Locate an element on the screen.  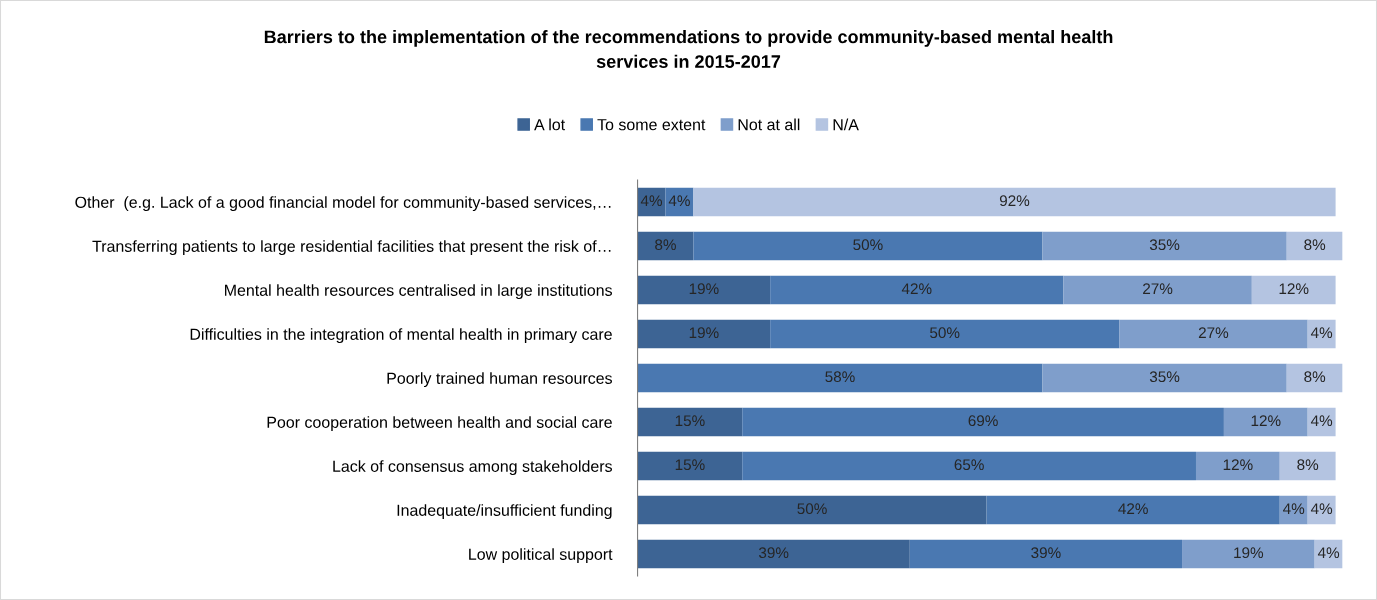
legend-label: Not at all is located at coordinates (769, 124).